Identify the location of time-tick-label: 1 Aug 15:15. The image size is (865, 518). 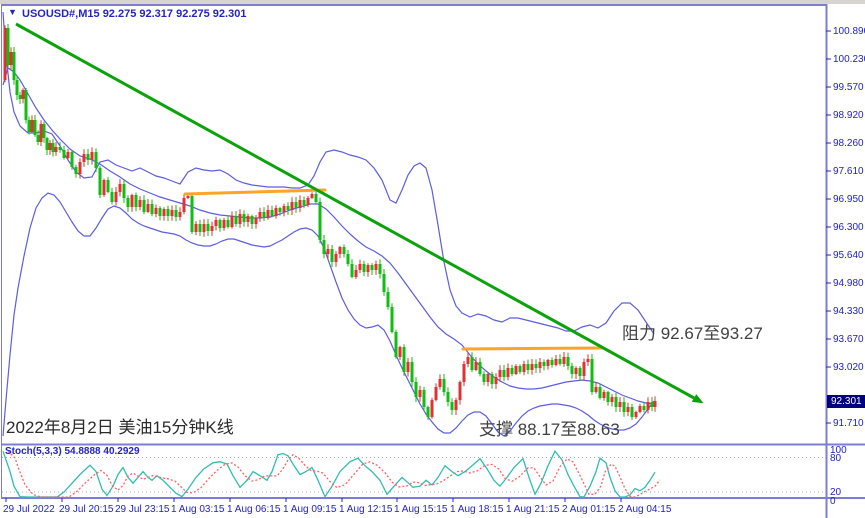
(421, 509).